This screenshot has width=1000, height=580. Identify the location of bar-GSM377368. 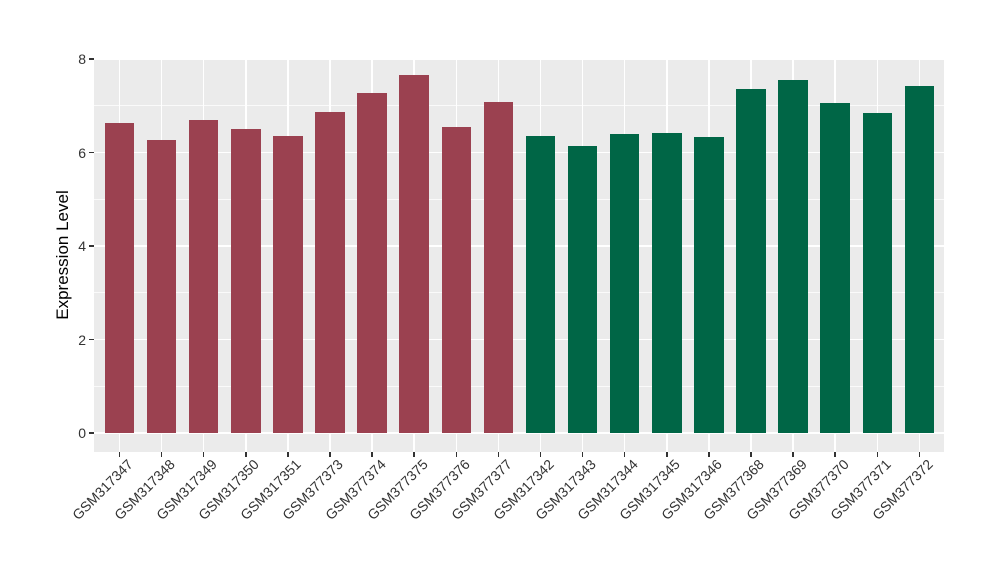
(751, 261).